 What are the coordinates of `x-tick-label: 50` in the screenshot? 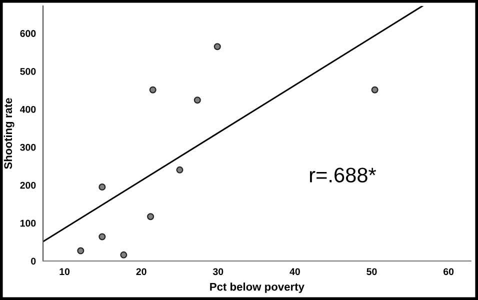 It's located at (371, 272).